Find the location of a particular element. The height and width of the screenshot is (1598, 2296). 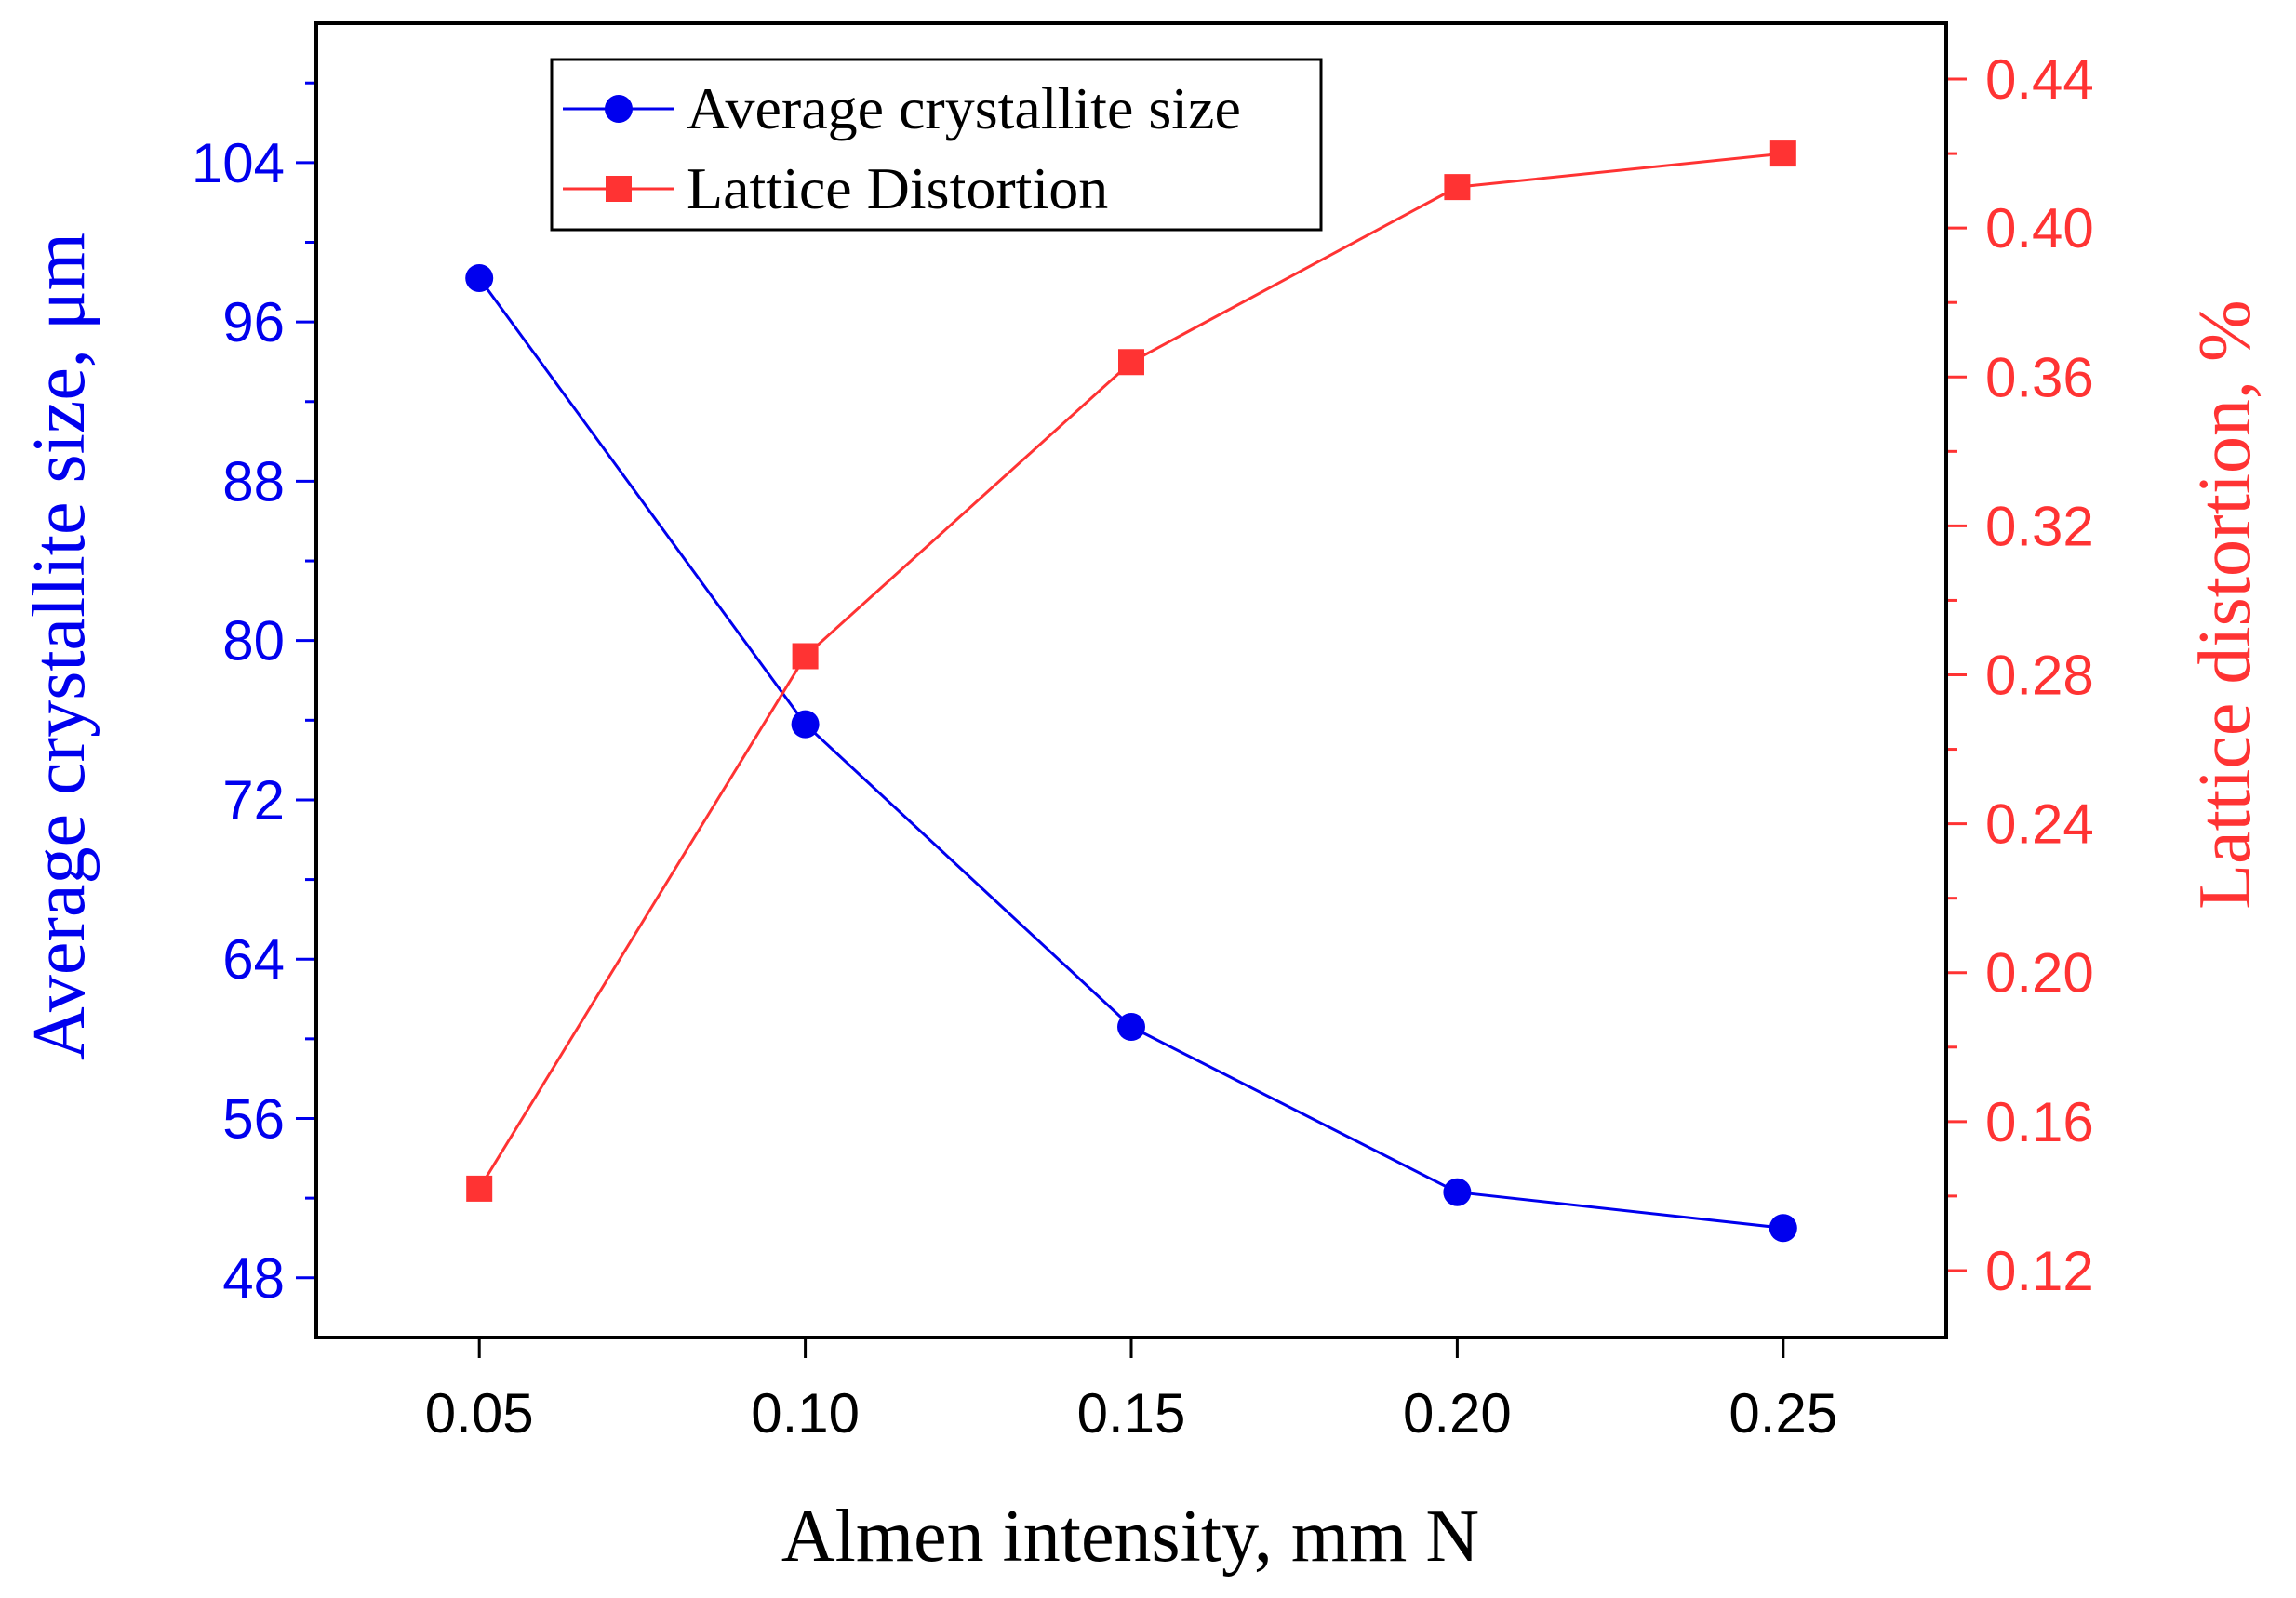

right-axis-tick-label: 0.16 is located at coordinates (2039, 1122).